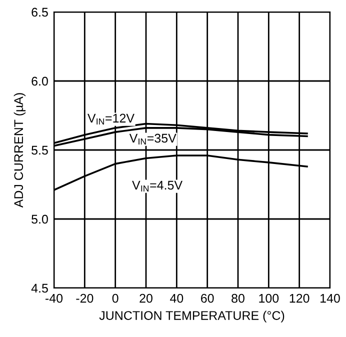  What do you see at coordinates (111, 119) in the screenshot?
I see `series-label: V$_{IN}$=12V` at bounding box center [111, 119].